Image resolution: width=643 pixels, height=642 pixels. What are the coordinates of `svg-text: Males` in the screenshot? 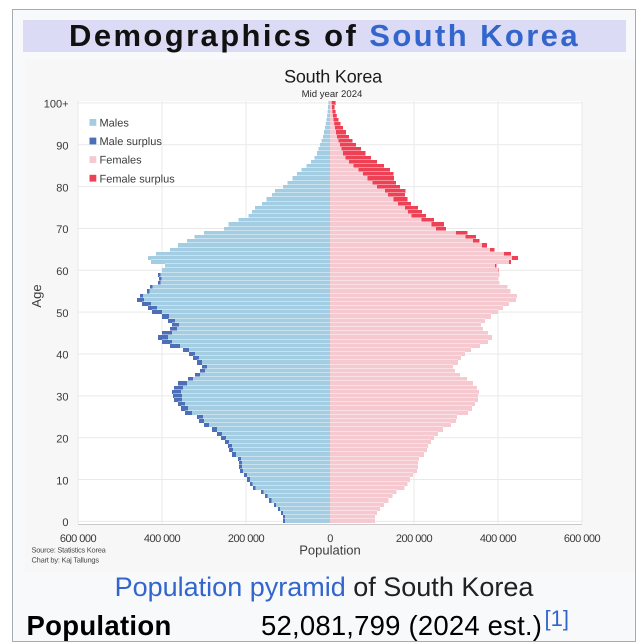 It's located at (115, 124).